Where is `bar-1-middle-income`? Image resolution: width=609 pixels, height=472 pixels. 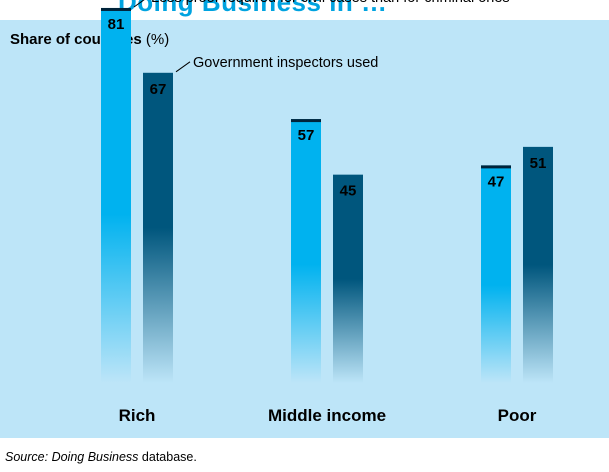 bar-1-middle-income is located at coordinates (306, 251).